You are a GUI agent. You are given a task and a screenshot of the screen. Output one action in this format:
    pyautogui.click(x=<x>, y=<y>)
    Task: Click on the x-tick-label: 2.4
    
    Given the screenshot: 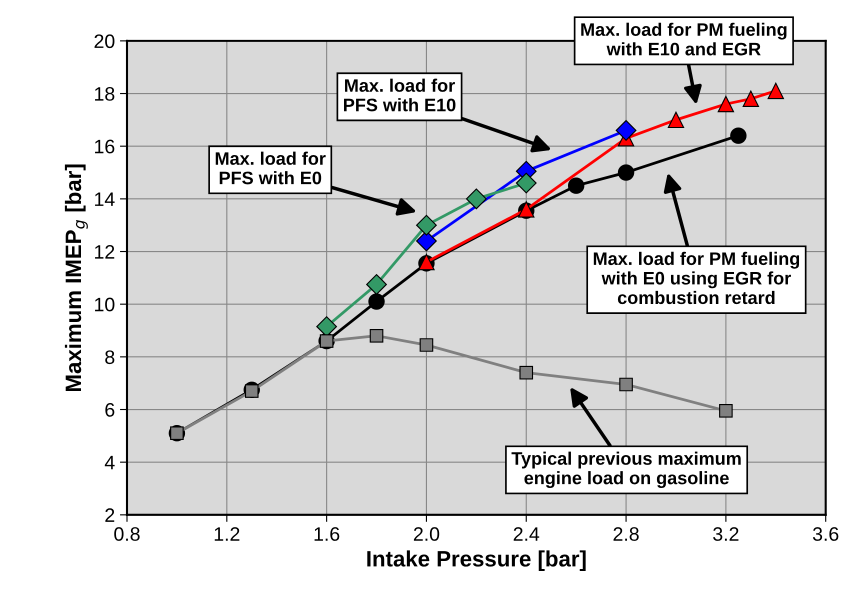 What is the action you would take?
    pyautogui.click(x=527, y=534)
    